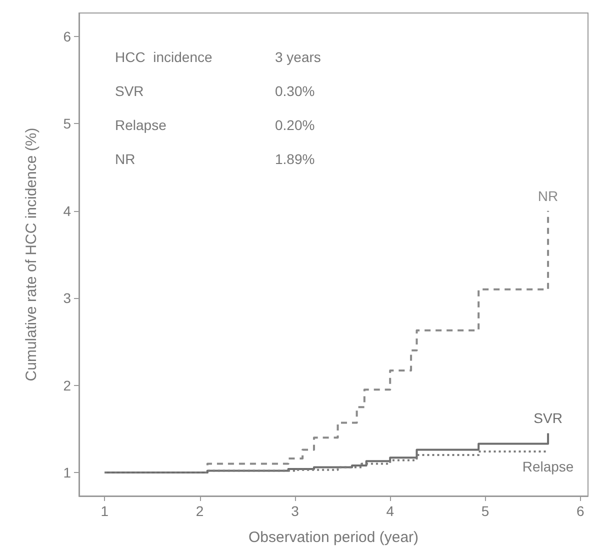  Describe the element at coordinates (548, 418) in the screenshot. I see `series-label: SVR` at that location.